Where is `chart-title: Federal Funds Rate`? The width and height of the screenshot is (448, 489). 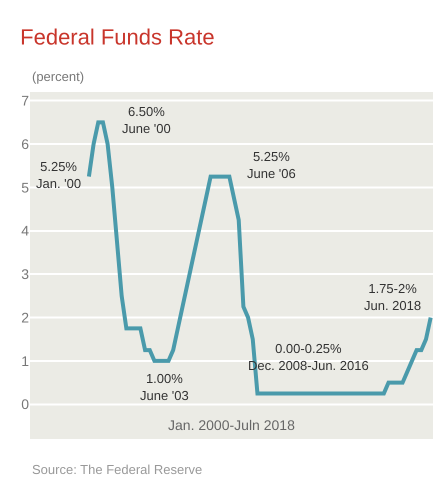 chart-title: Federal Funds Rate is located at coordinates (117, 37).